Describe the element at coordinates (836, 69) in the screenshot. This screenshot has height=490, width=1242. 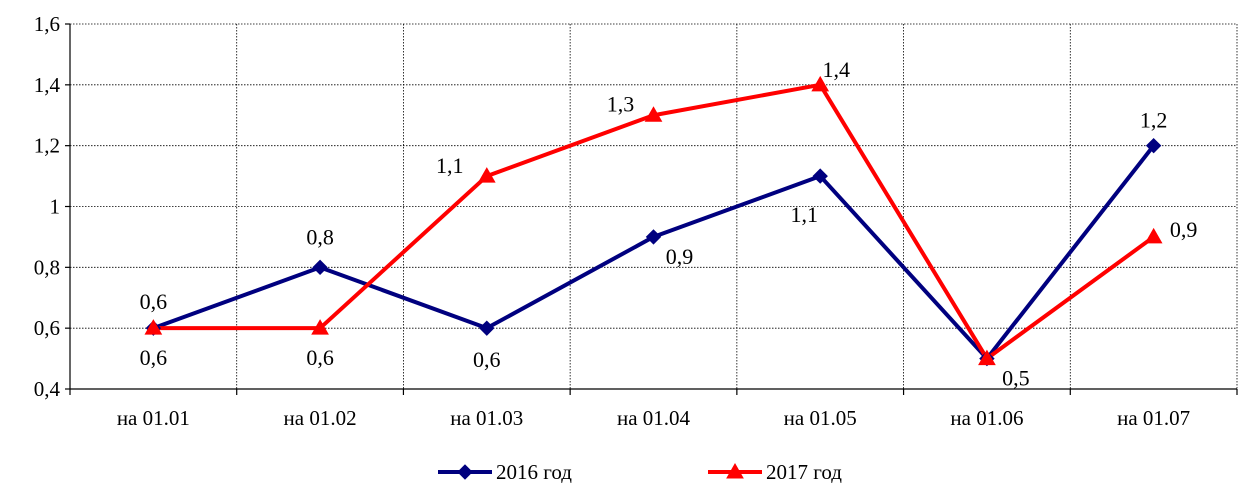
I see `data-label: 1,4` at that location.